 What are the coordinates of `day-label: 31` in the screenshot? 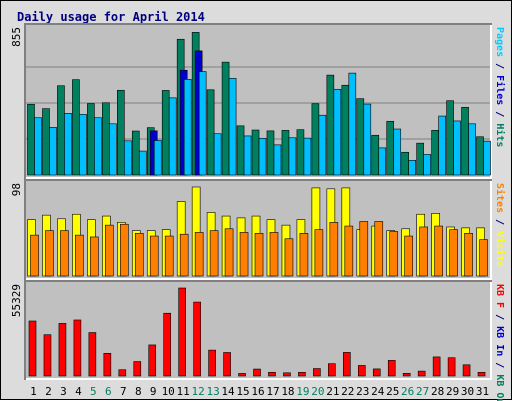 It's located at (482, 391).